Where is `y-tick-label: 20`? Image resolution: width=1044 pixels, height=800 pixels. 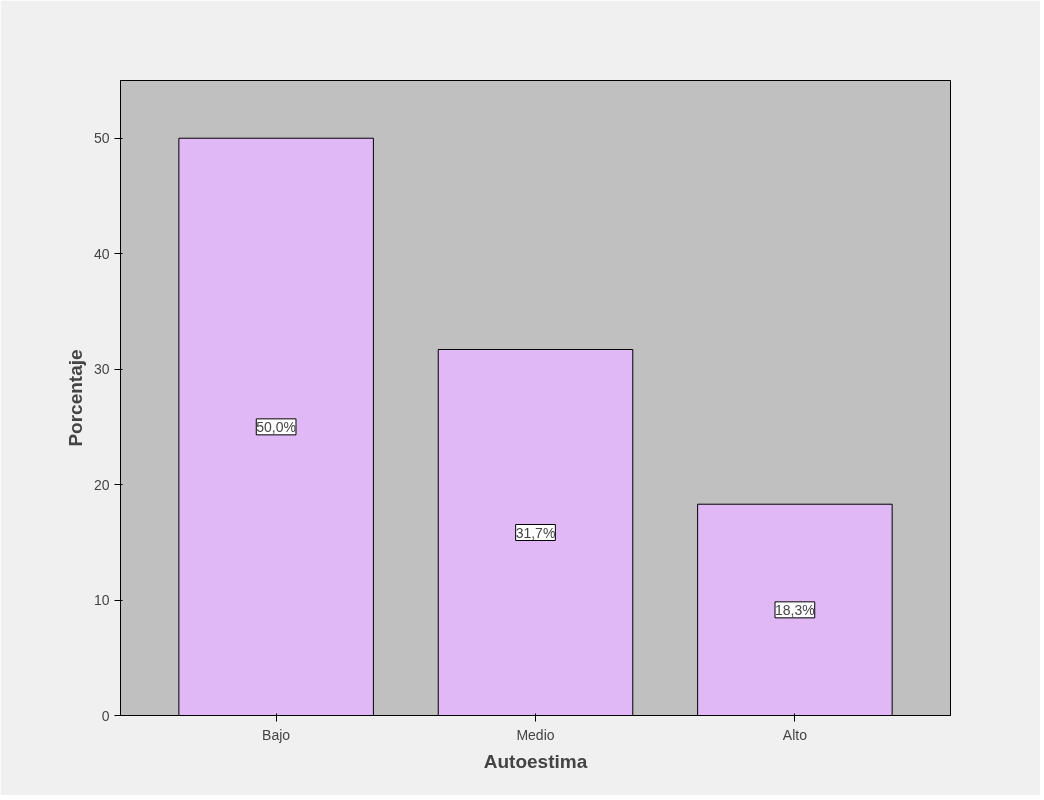
y-tick-label: 20 is located at coordinates (101, 484).